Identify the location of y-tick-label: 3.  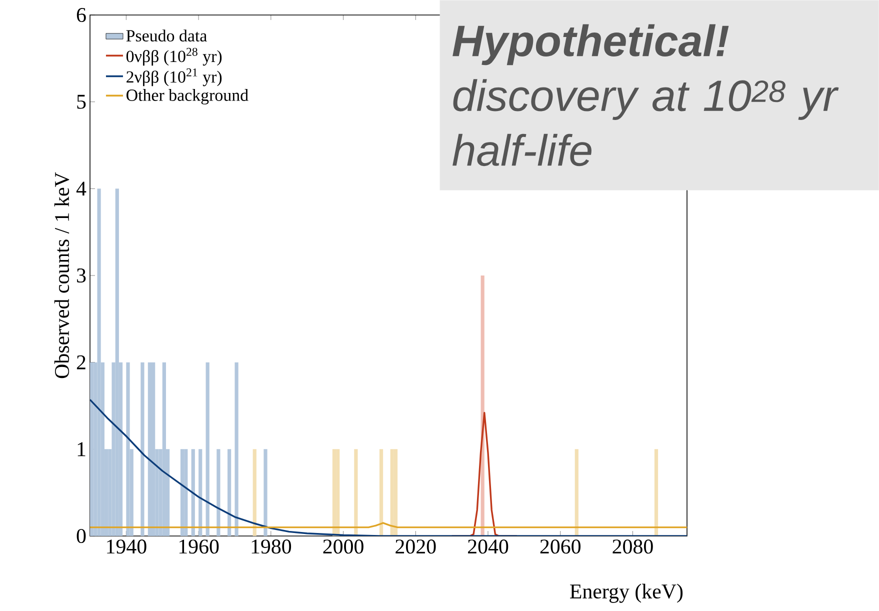
(81, 275).